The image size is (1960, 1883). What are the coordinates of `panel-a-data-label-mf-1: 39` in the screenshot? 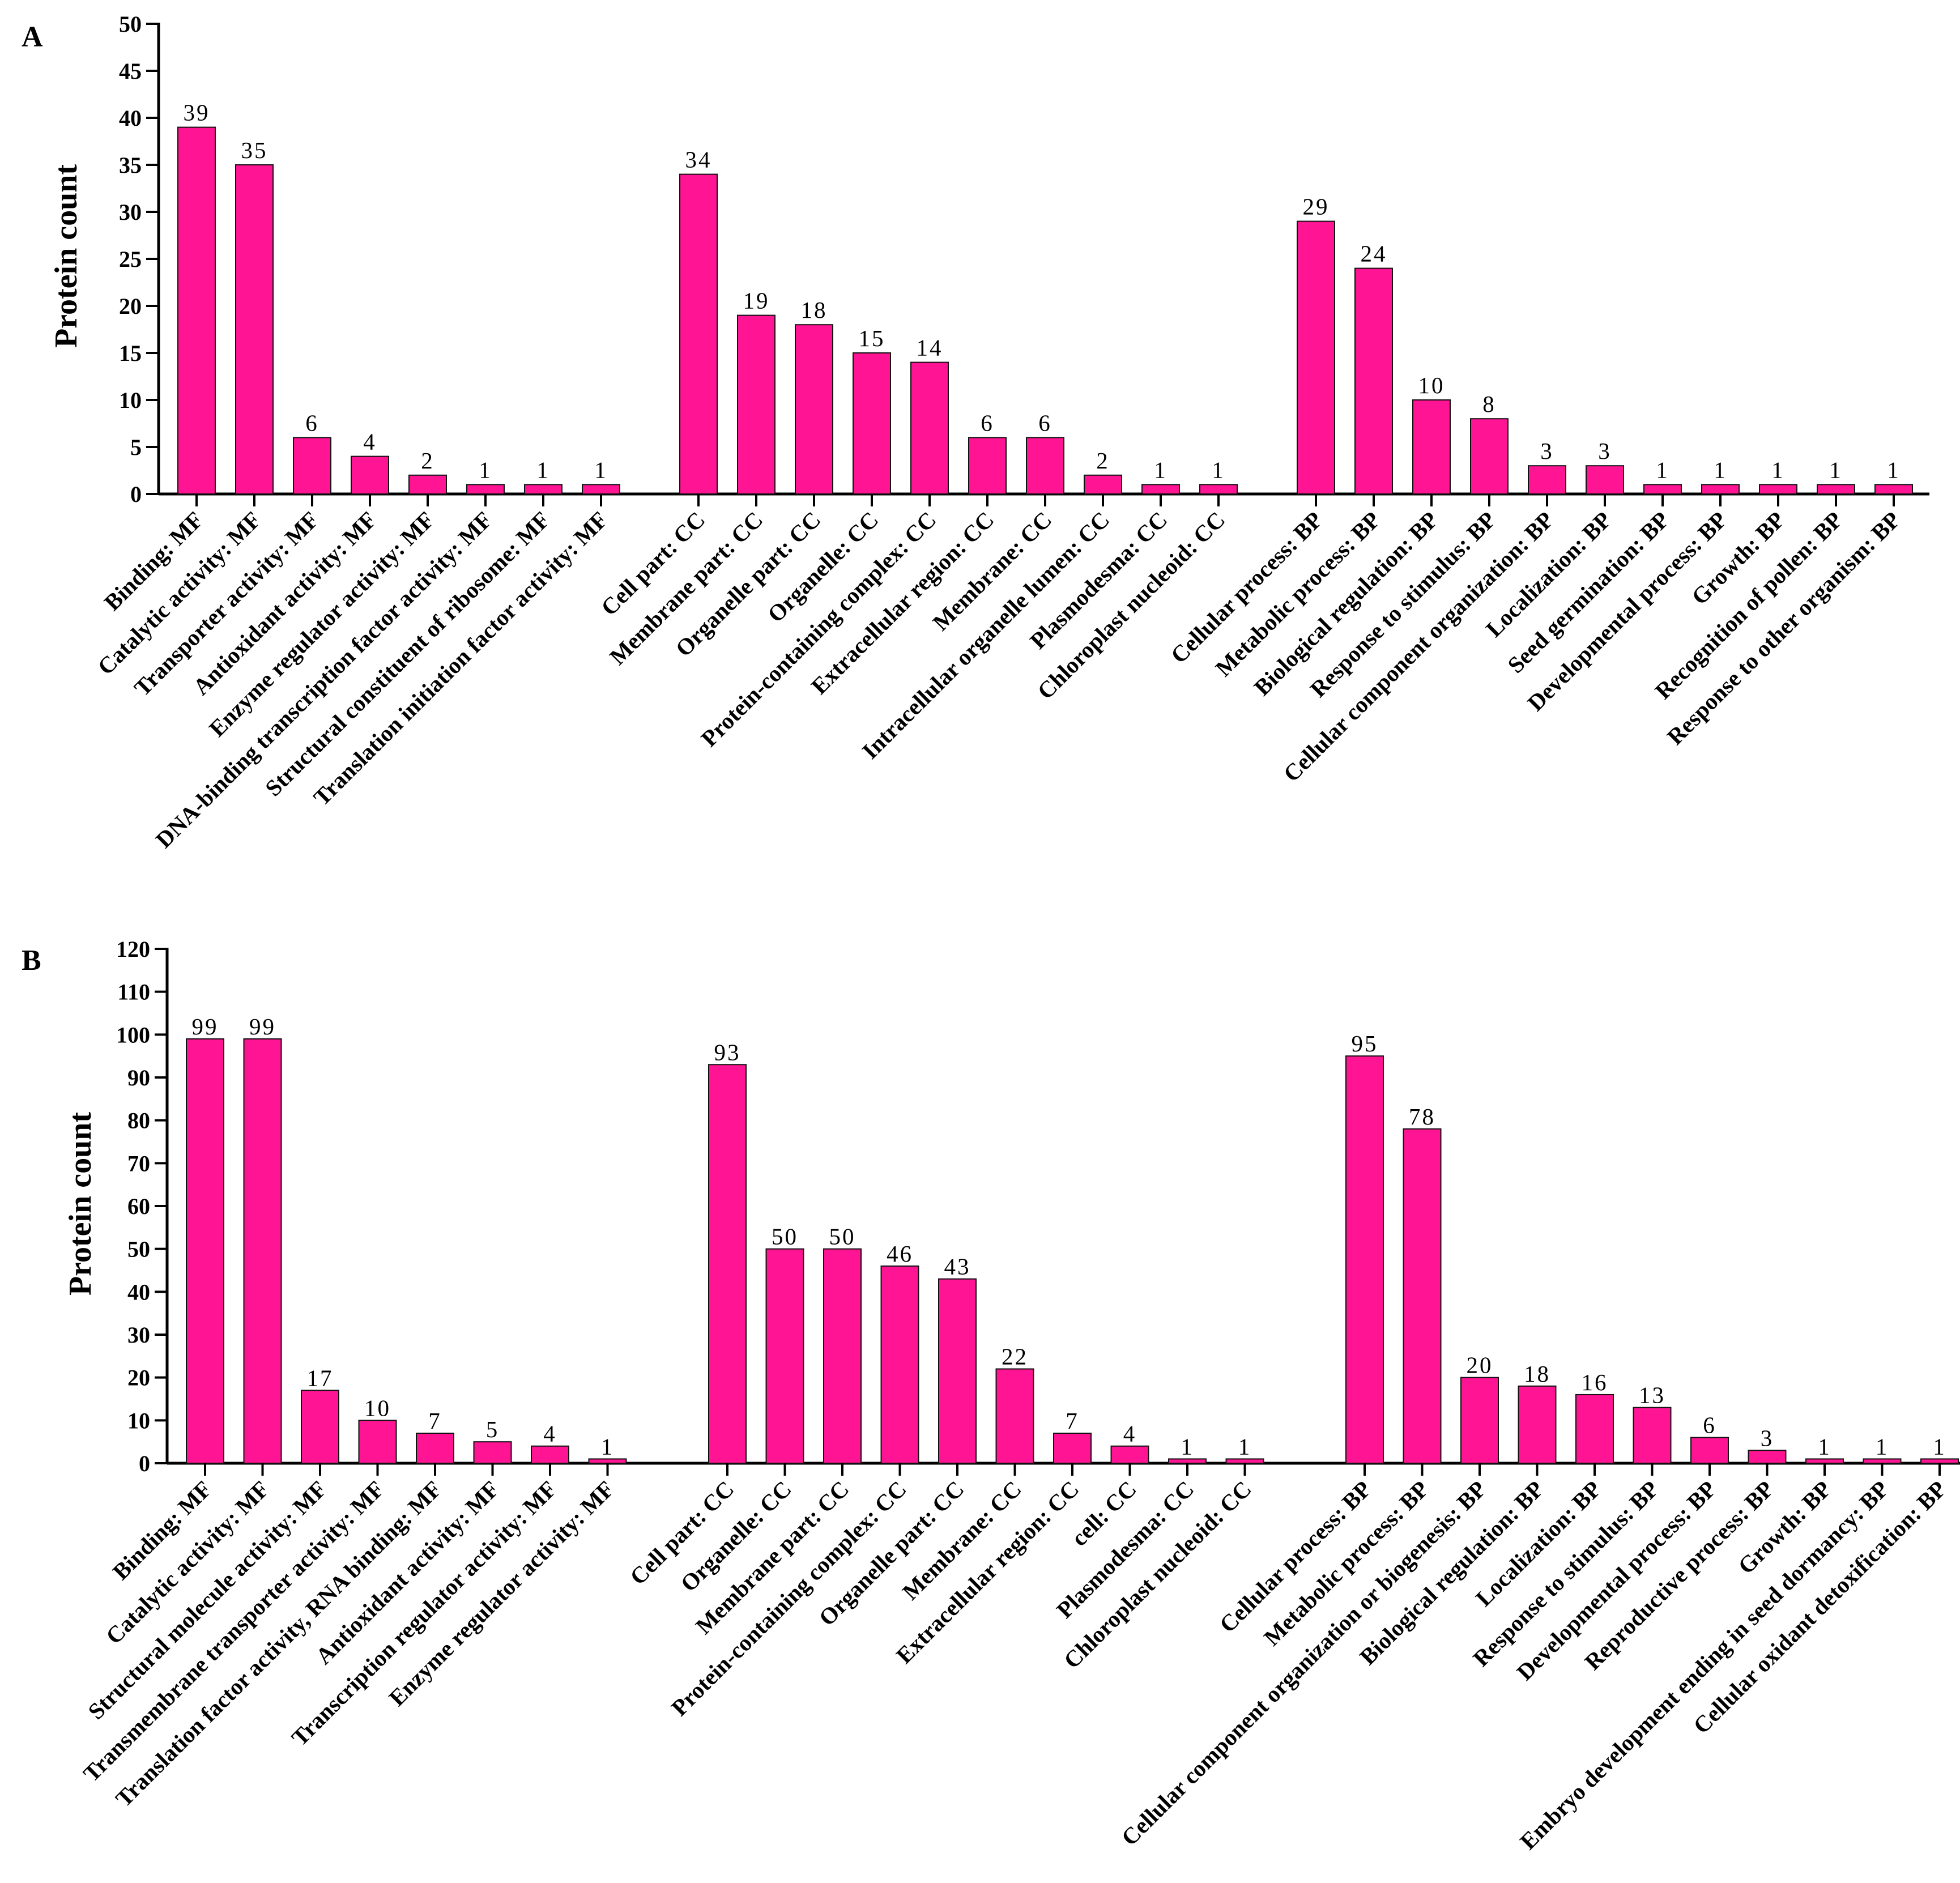 It's located at (197, 113).